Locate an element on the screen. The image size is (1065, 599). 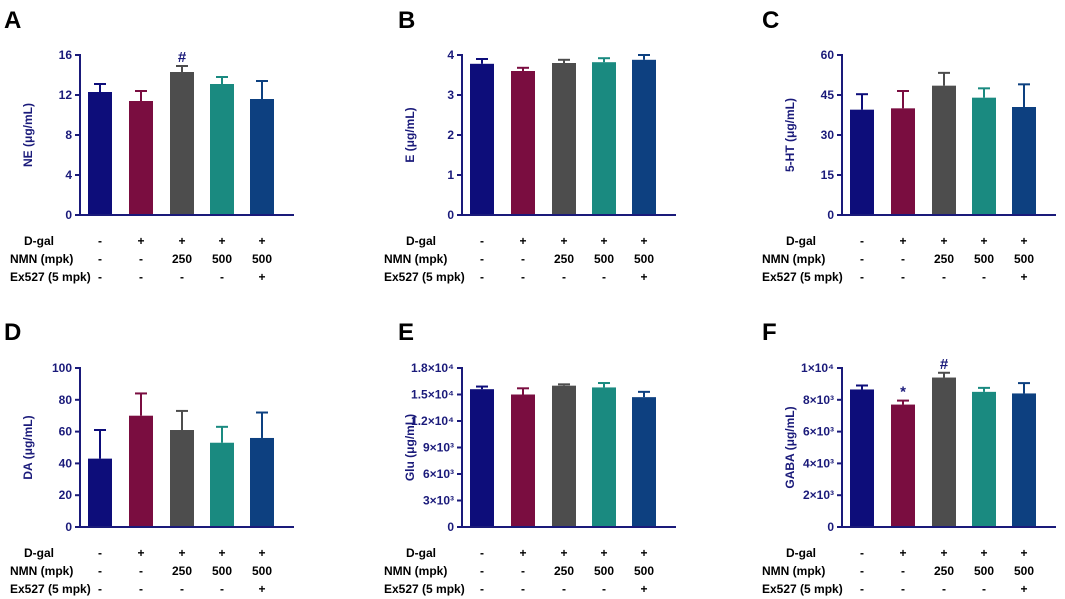
y-tick-label: 100 is located at coordinates (62, 368).